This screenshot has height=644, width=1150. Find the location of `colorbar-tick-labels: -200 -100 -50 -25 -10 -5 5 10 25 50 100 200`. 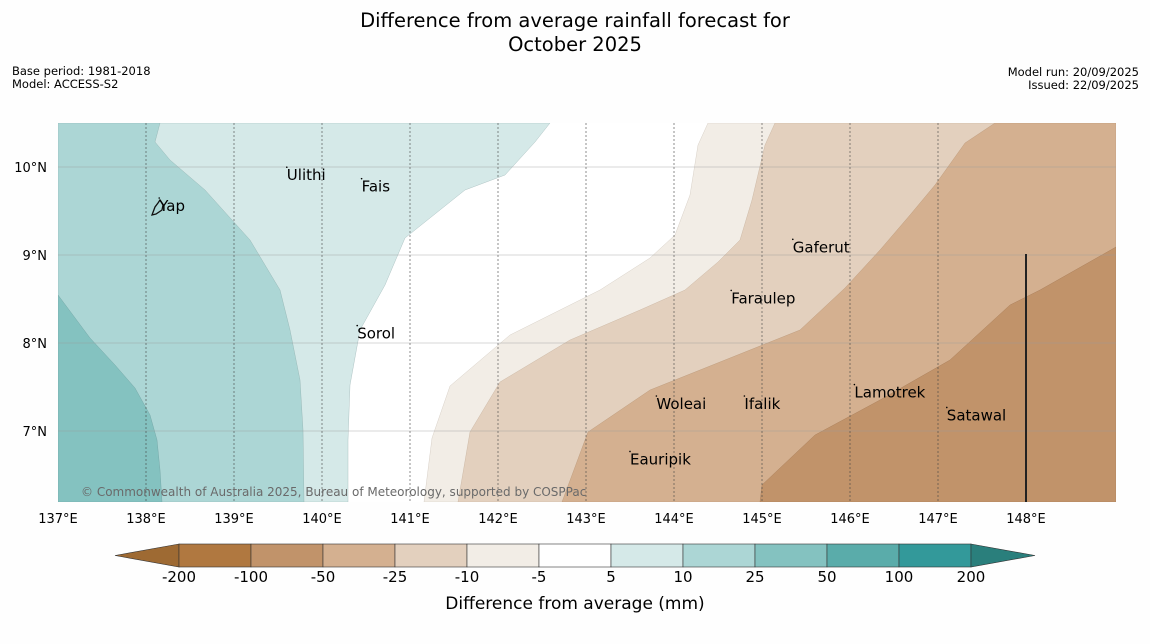

colorbar-tick-labels: -200 -100 -50 -25 -10 -5 5 10 25 50 100 200 is located at coordinates (575, 578).